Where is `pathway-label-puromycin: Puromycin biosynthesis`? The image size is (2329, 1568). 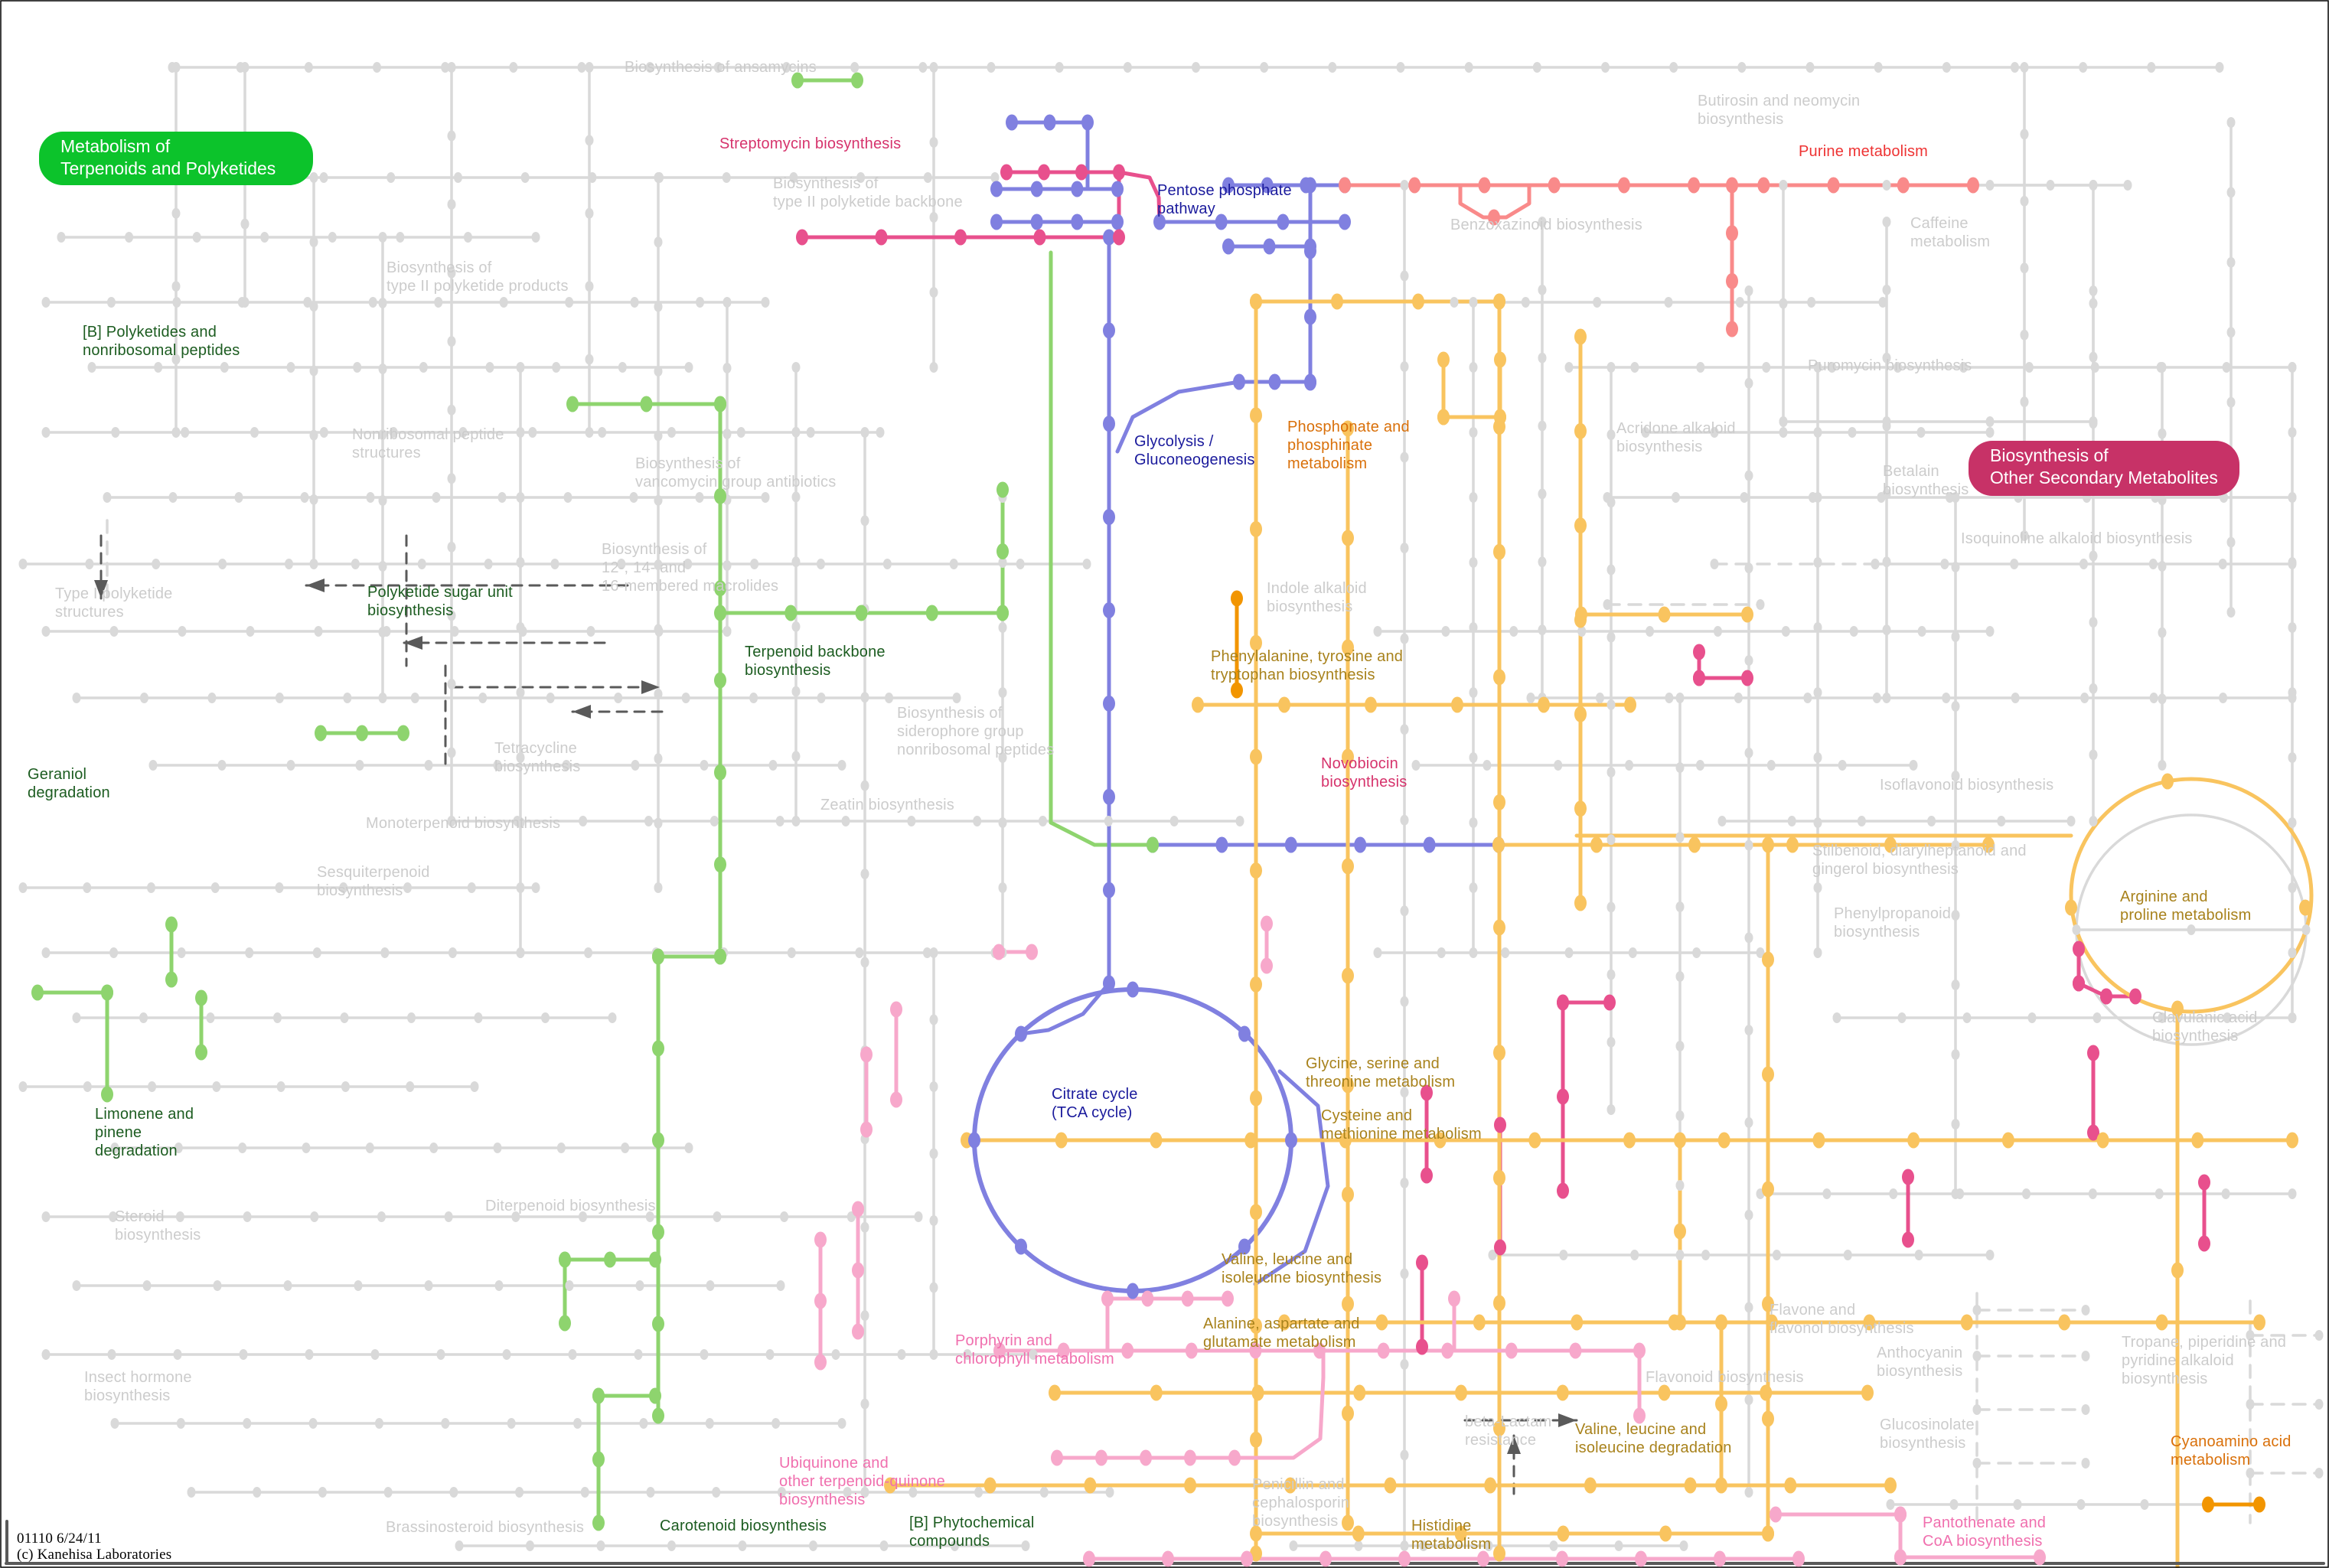 pathway-label-puromycin: Puromycin biosynthesis is located at coordinates (1890, 365).